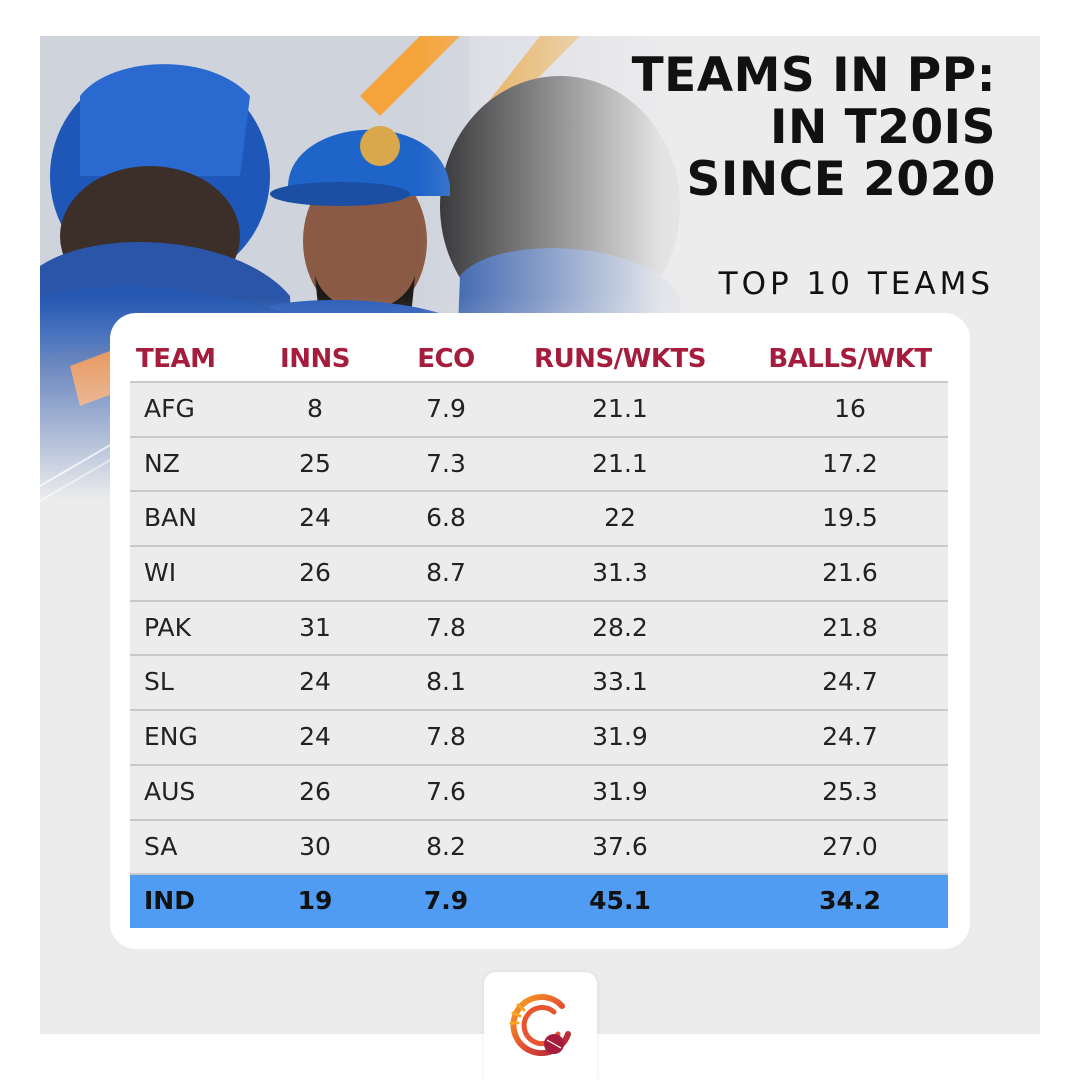 Image resolution: width=1080 pixels, height=1080 pixels. What do you see at coordinates (539, 408) in the screenshot?
I see `table-row: AFG 8 7.9 21.1 16` at bounding box center [539, 408].